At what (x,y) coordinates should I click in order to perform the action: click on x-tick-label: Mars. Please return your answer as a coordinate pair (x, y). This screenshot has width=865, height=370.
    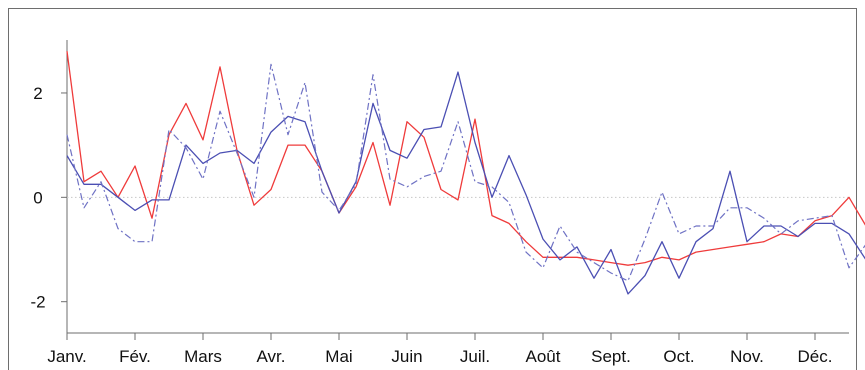
    Looking at the image, I should click on (203, 356).